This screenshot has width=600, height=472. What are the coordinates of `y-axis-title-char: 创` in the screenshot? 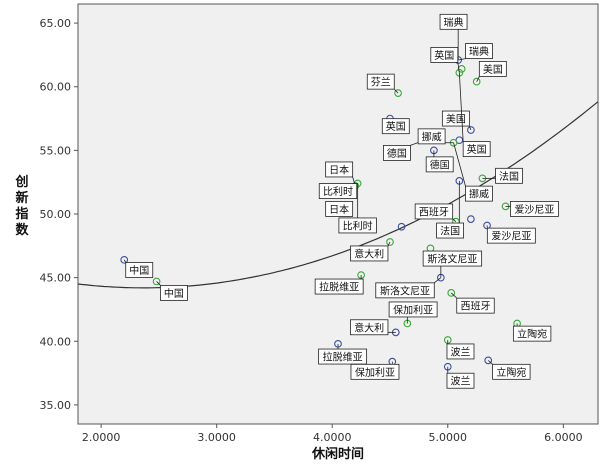 It's located at (21, 182).